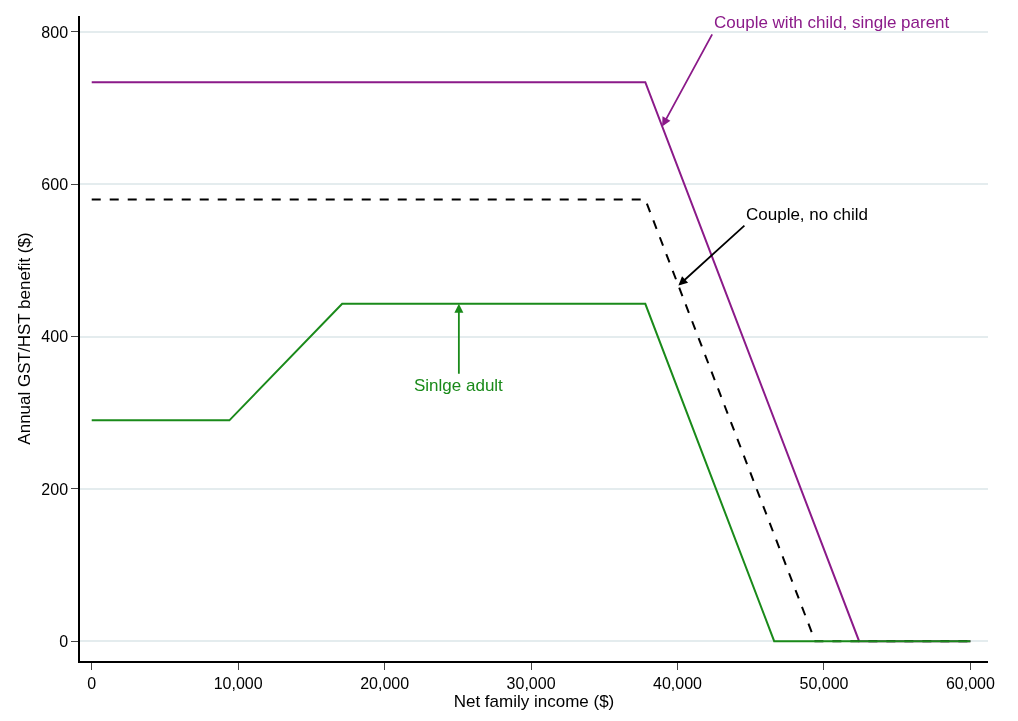 This screenshot has width=1018, height=721. I want to click on x-tick-label: 20,000, so click(385, 683).